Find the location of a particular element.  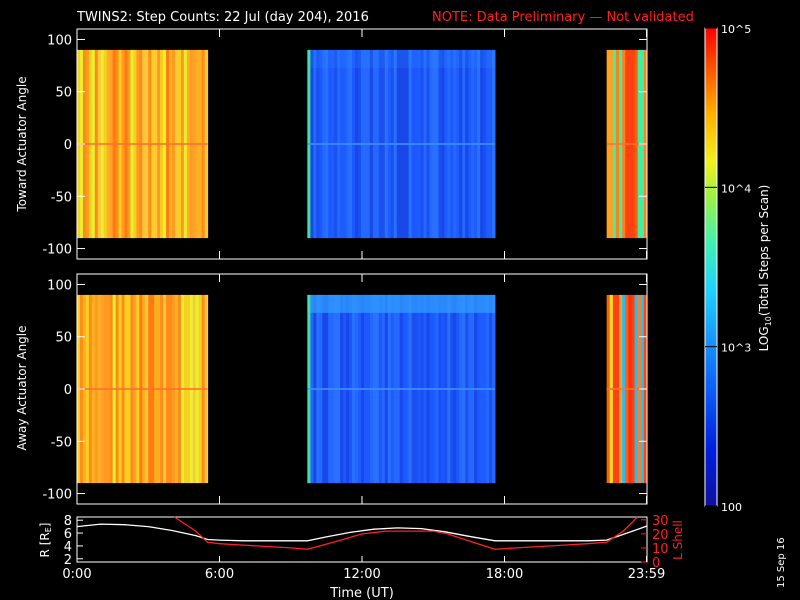

right-y-tick-label: 0 is located at coordinates (656, 563).